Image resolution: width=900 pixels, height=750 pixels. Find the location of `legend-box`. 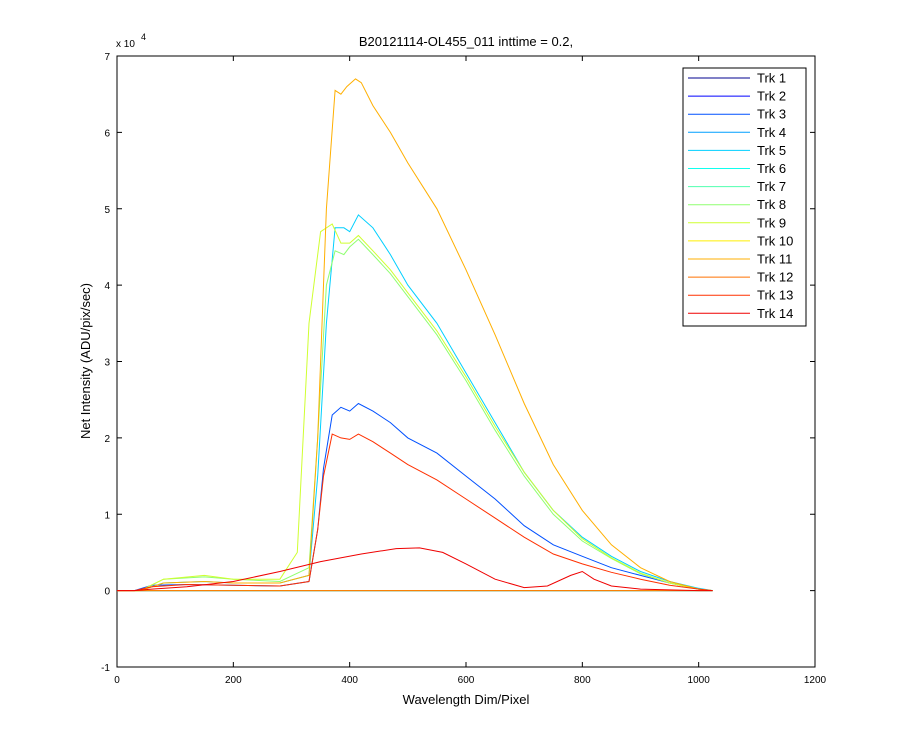

legend-box is located at coordinates (744, 197).